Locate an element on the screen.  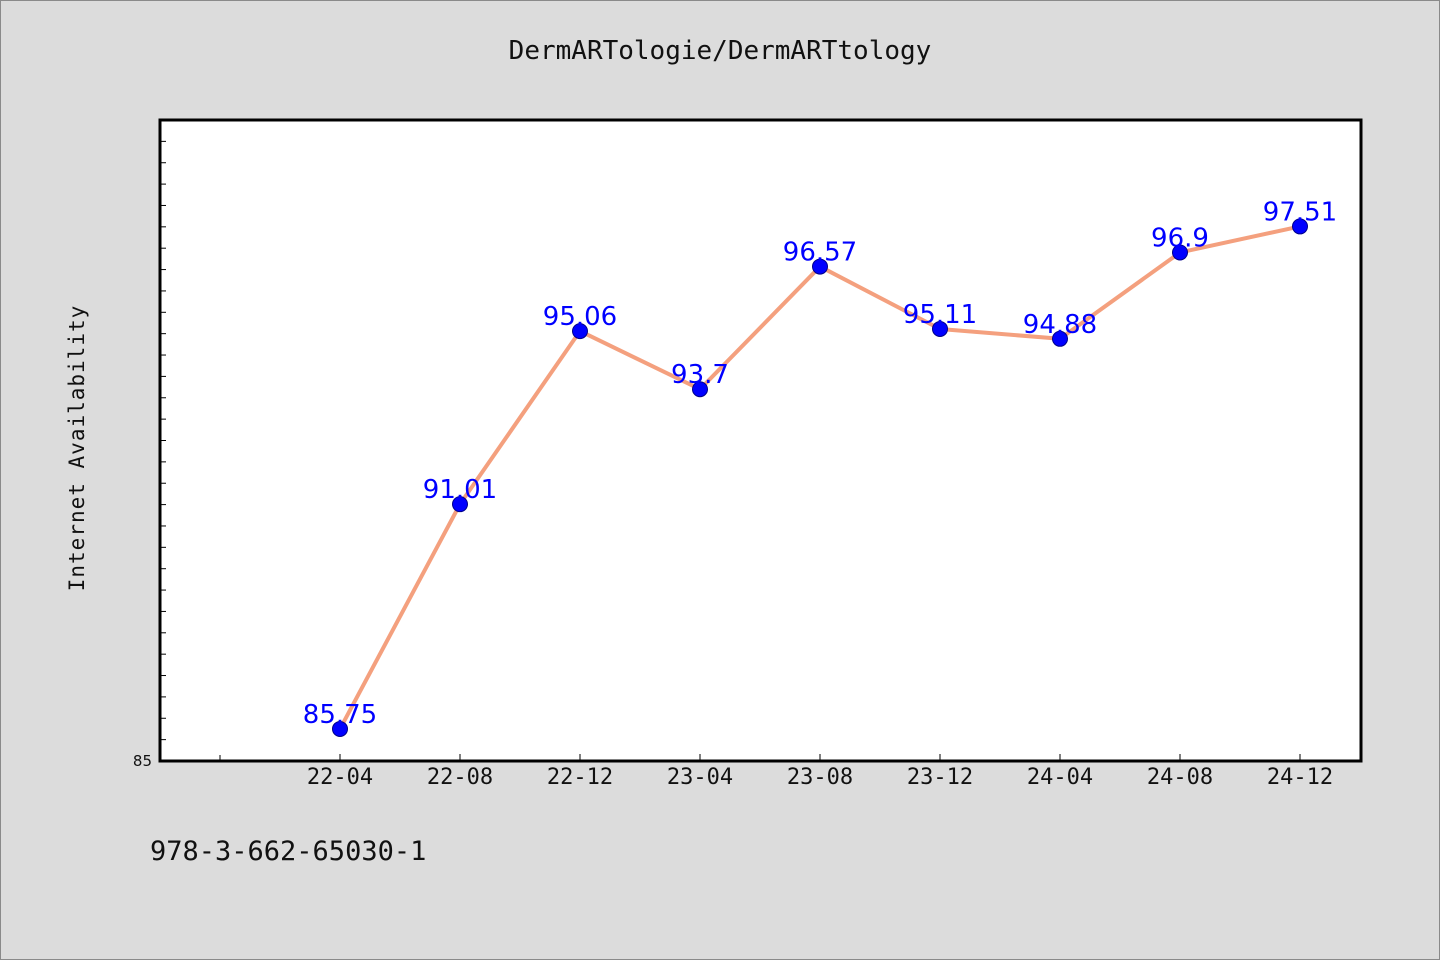
x-tick-label: 23-08 is located at coordinates (820, 777).